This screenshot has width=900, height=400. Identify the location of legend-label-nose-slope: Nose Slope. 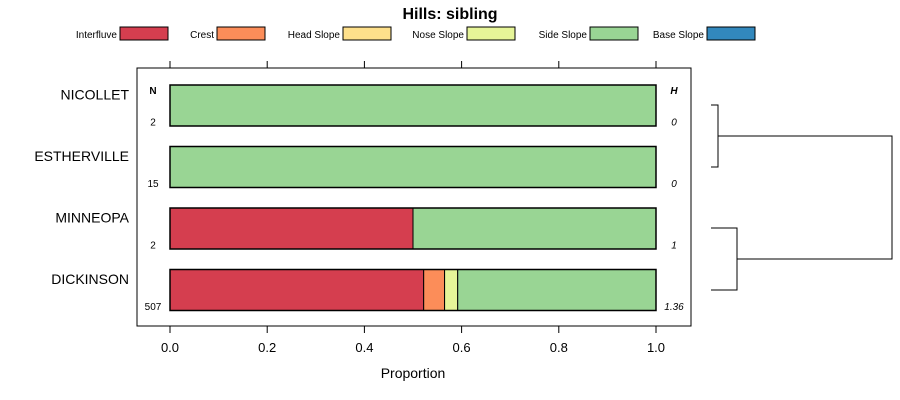
(438, 35).